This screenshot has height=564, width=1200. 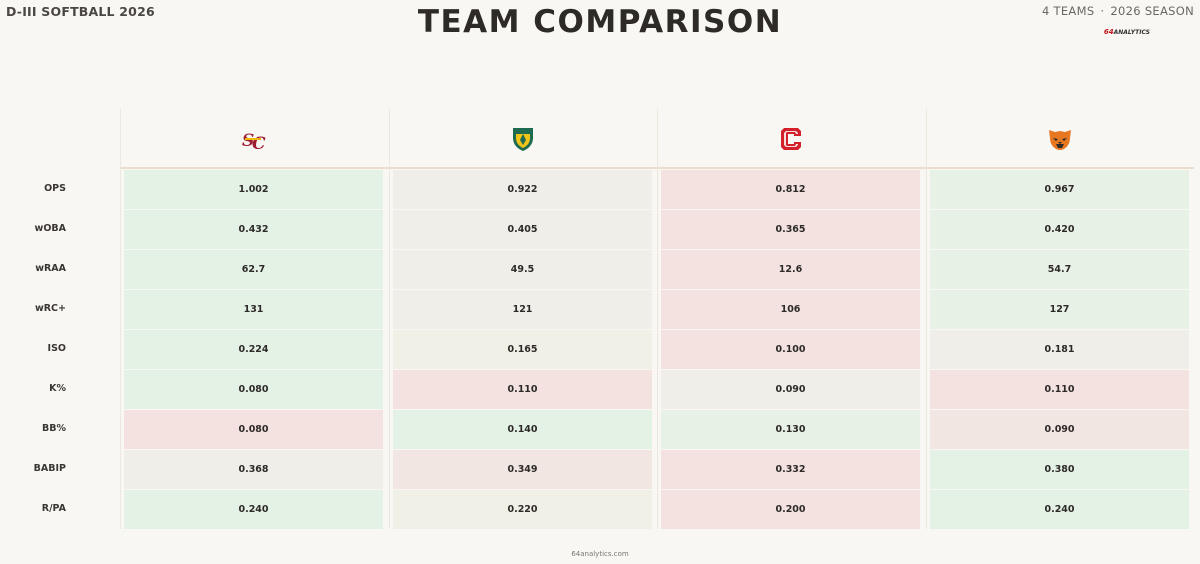 I want to click on value-cell: 127, so click(x=1059, y=309).